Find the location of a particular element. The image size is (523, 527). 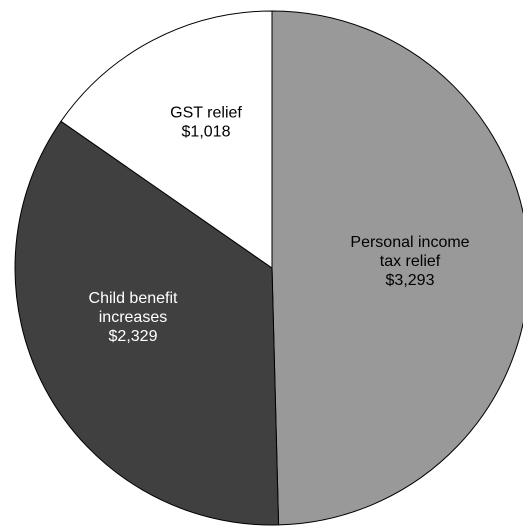

slice-label-line-1: Child benefit is located at coordinates (134, 298).